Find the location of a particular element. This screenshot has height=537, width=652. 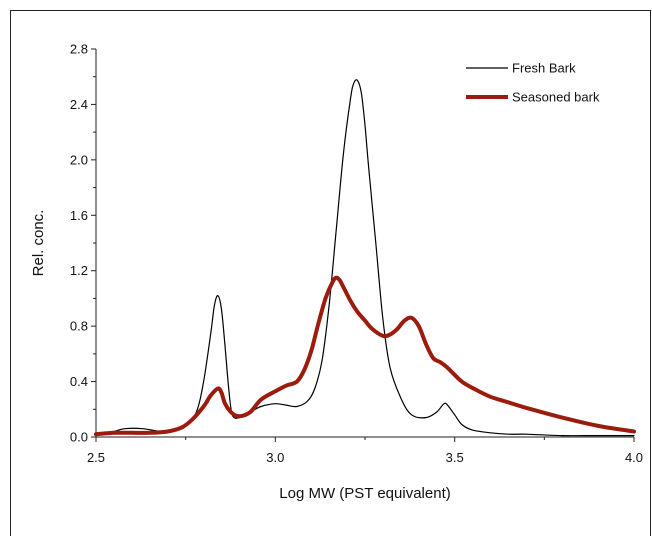

legend-label-fresh-bark: Fresh Bark is located at coordinates (544, 68).